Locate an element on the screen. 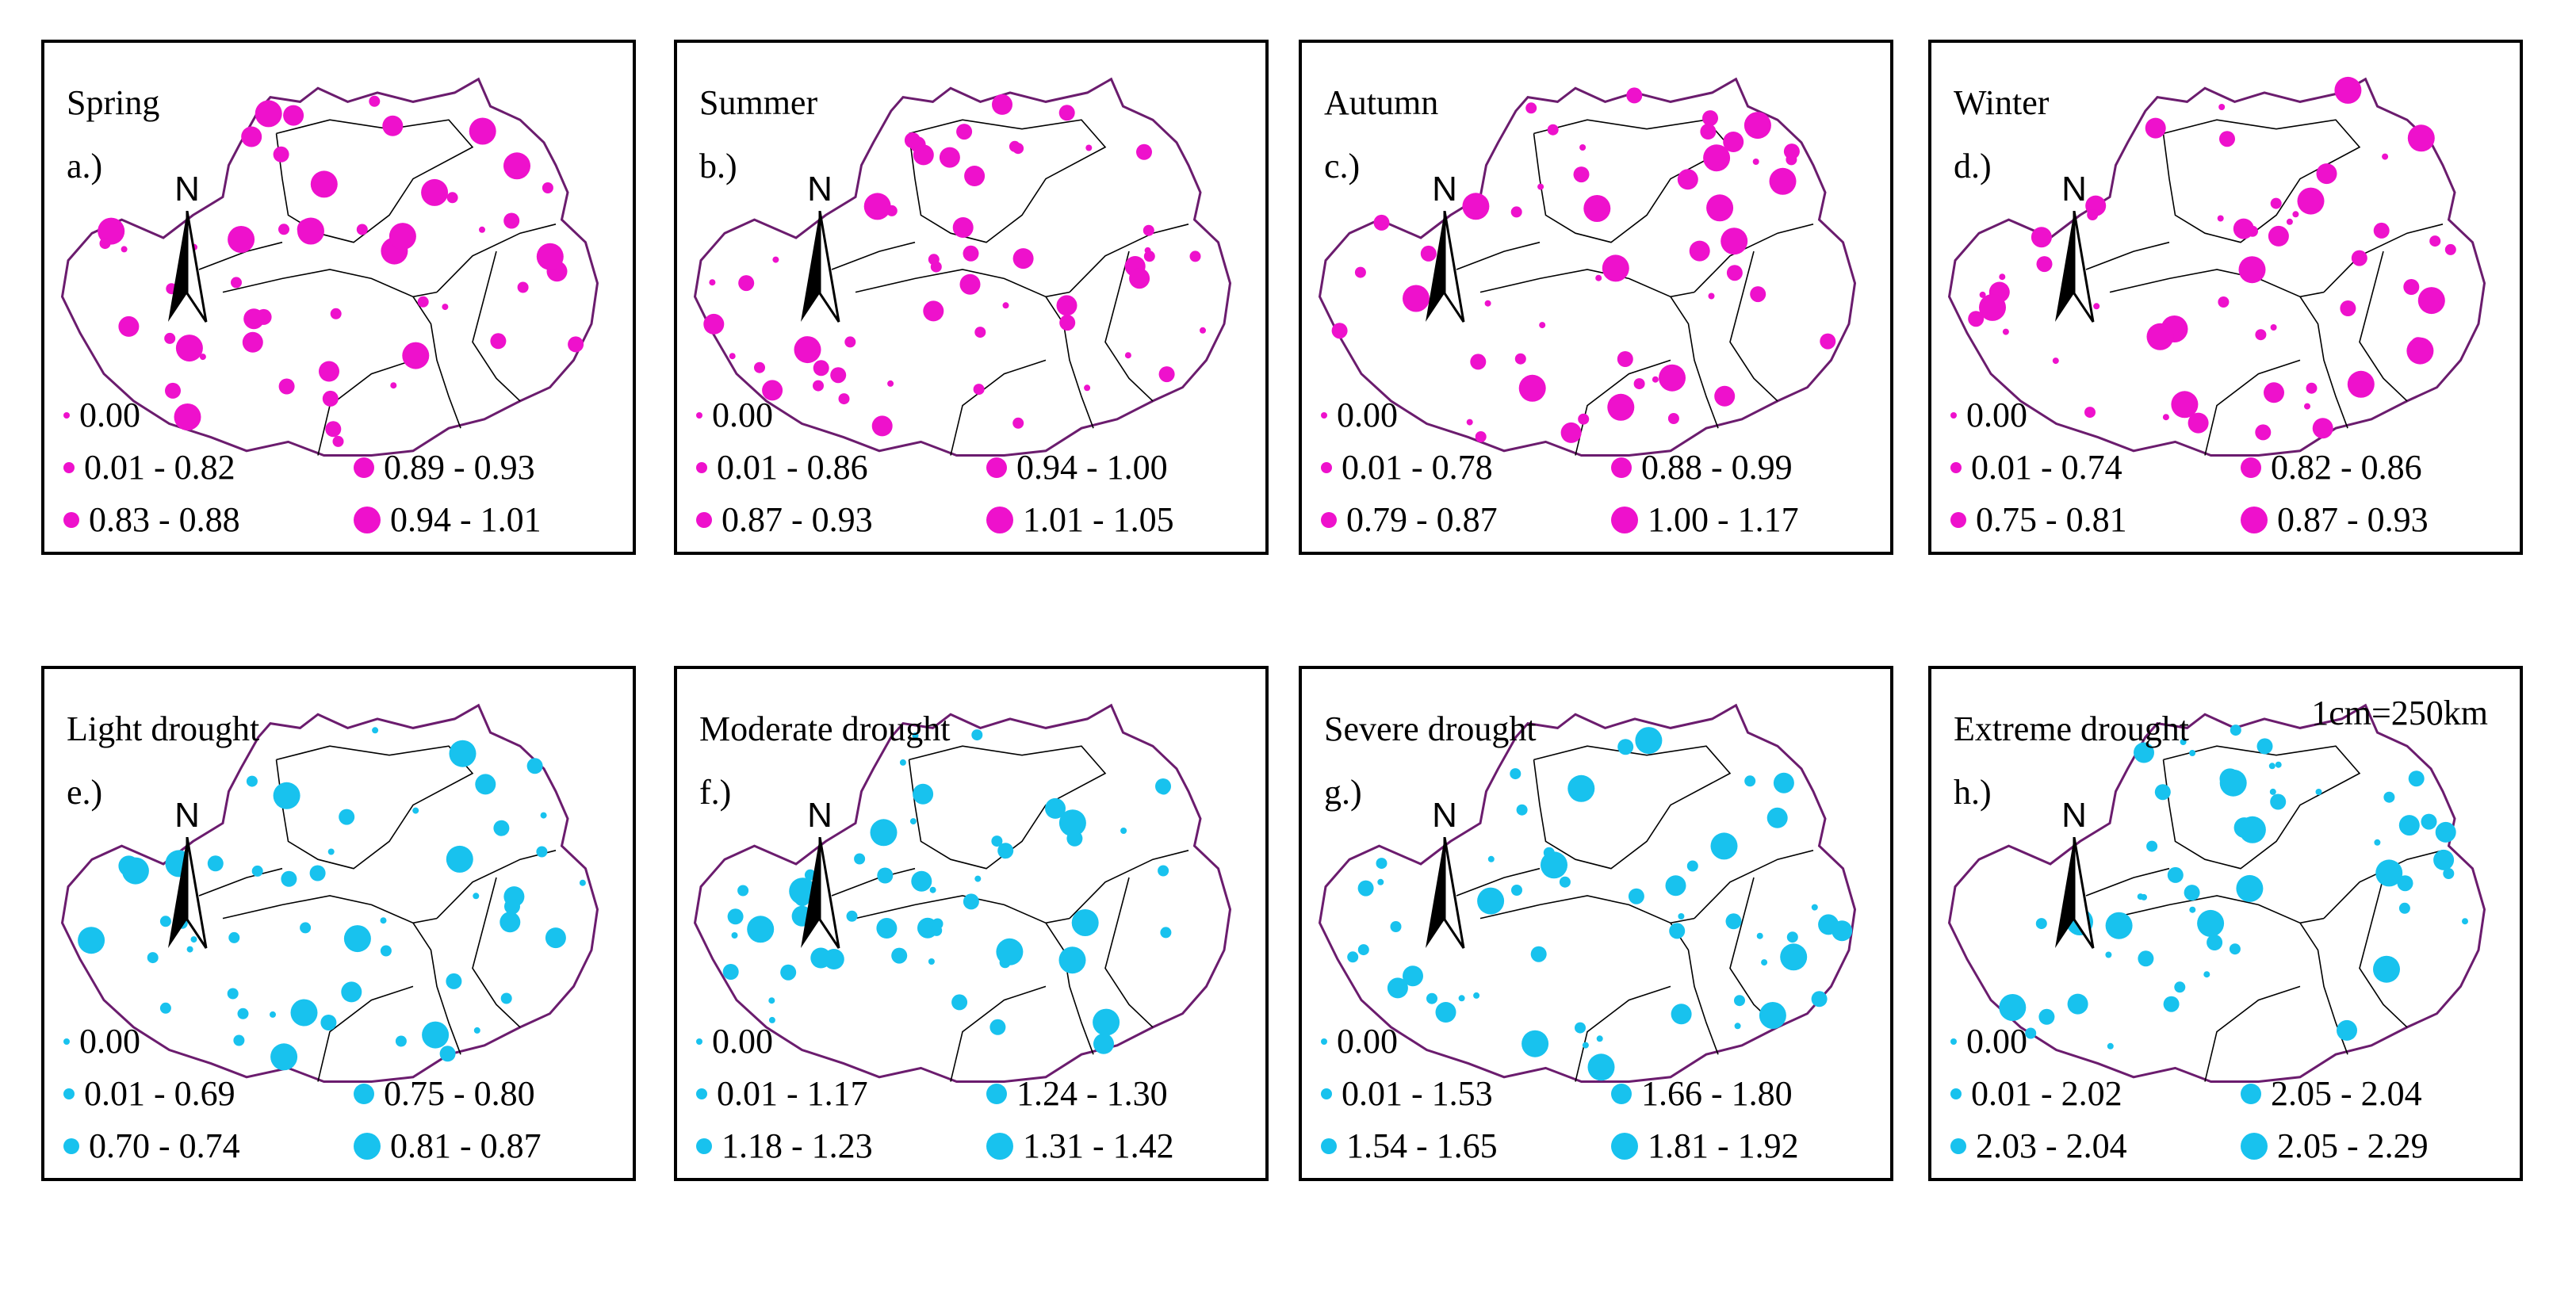 This screenshot has width=2576, height=1300. legend-label: 2.05 - 2.04 is located at coordinates (2346, 1093).